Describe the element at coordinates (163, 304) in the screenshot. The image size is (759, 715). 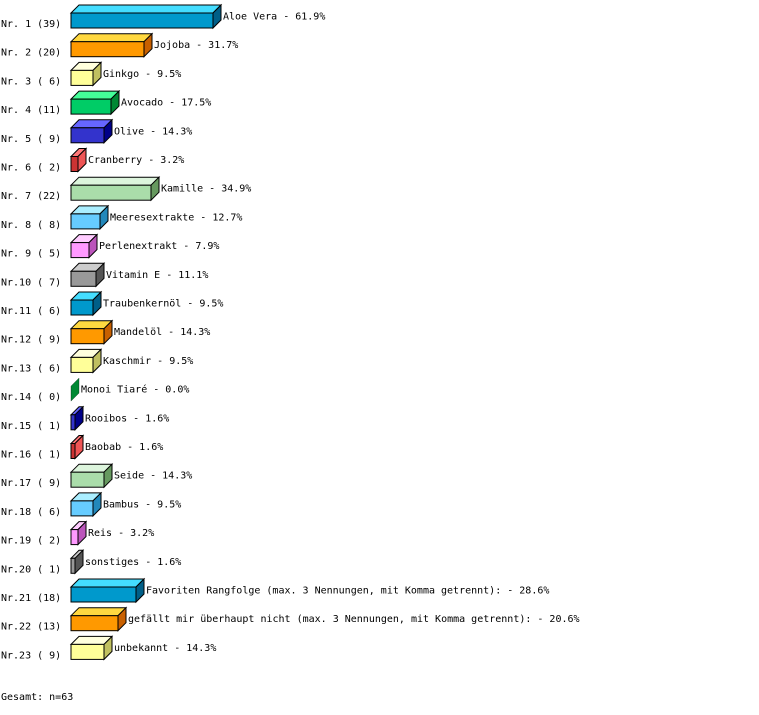
I see `bar-value-label: Traubenkernöl - 9.5%` at that location.